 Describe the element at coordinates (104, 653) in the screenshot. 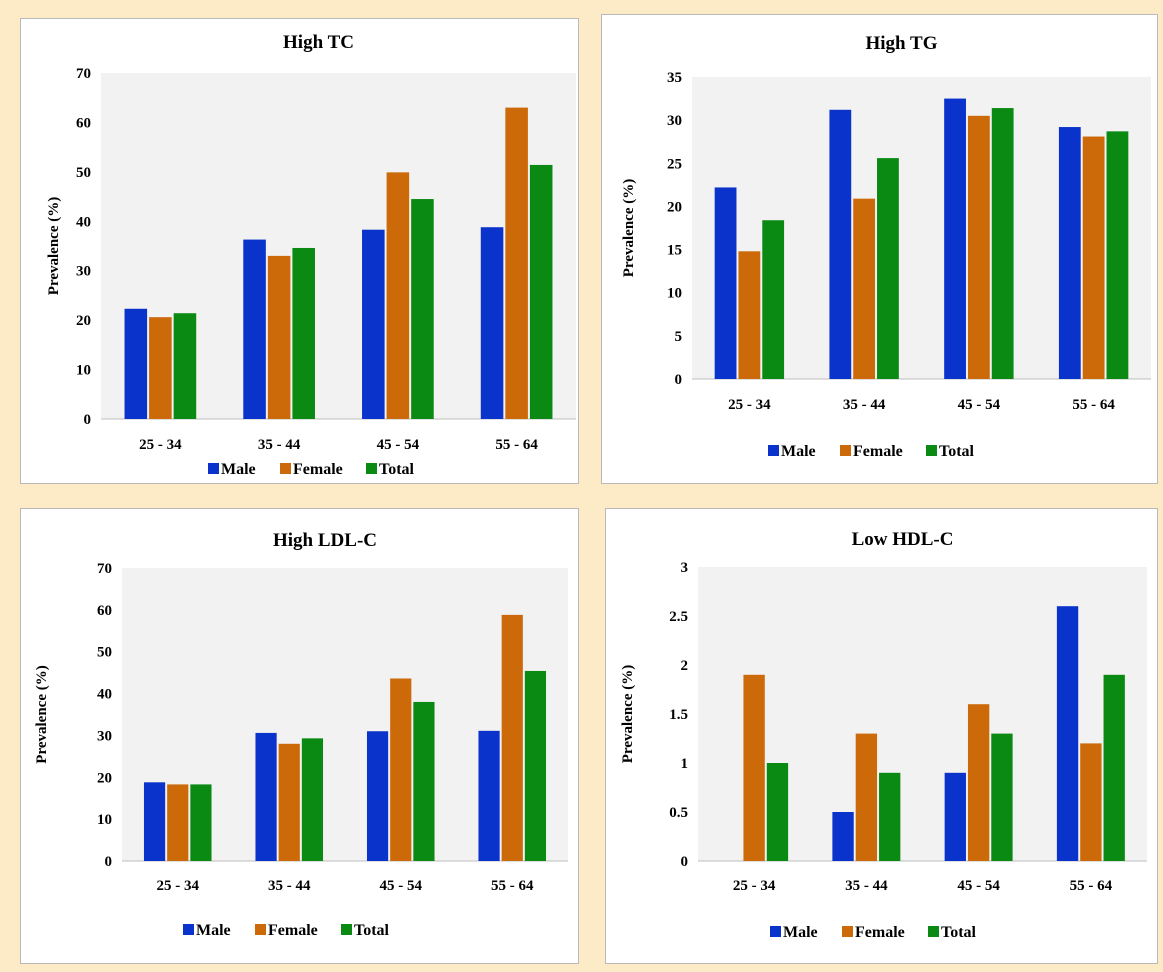

I see `y-tick-label: 50` at that location.